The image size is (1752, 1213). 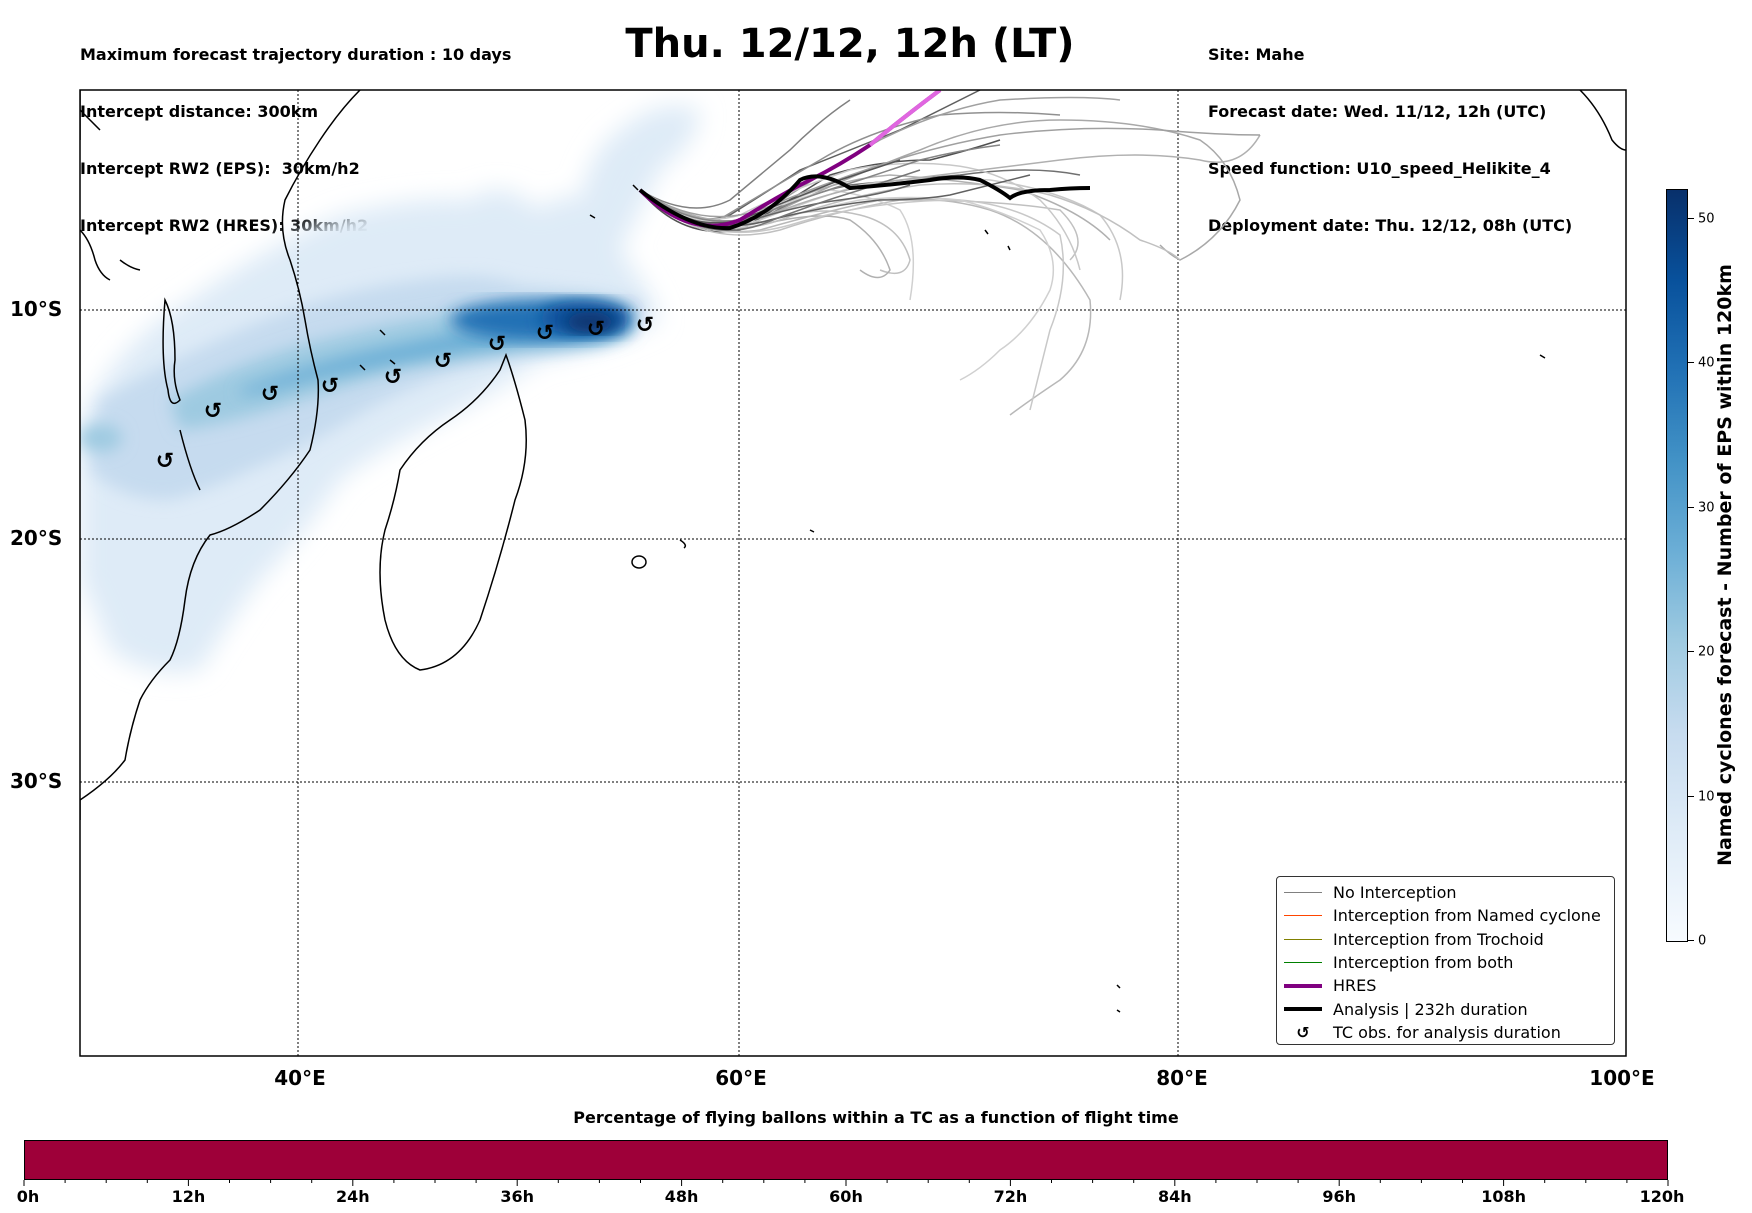 I want to click on legend-label: Interception from Named cyclone, so click(x=1467, y=916).